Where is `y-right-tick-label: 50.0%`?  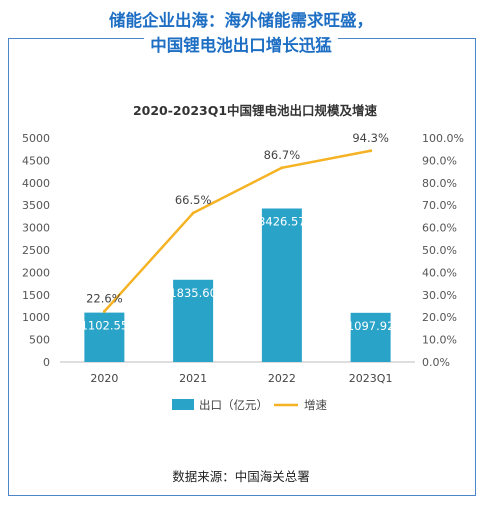
y-right-tick-label: 50.0% is located at coordinates (439, 250).